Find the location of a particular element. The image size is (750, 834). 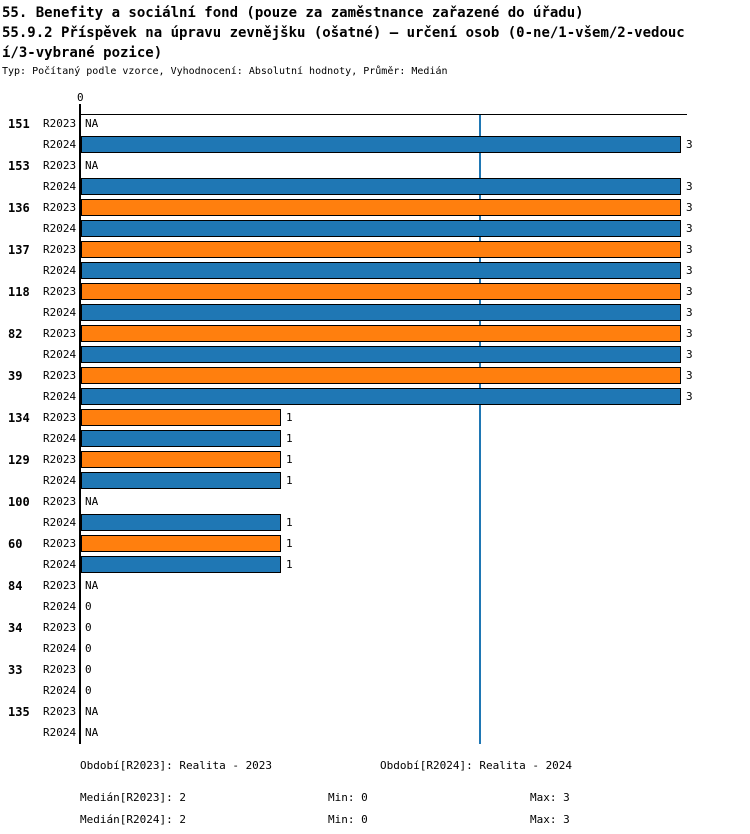

chart-row-39-r2023: R2023 3 is located at coordinates (375, 376).